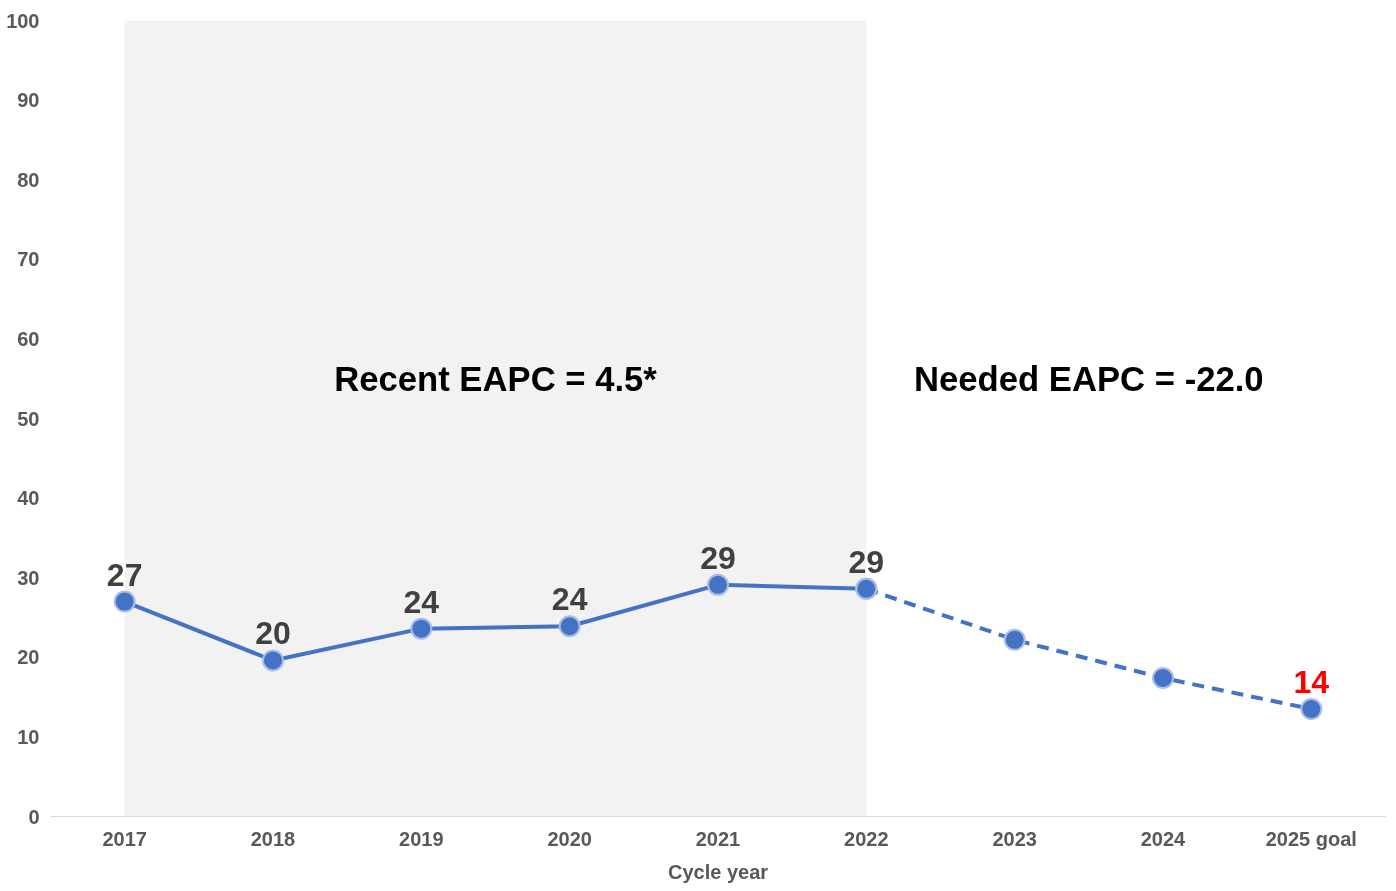 The width and height of the screenshot is (1396, 891). I want to click on data-label: 27, so click(124, 574).